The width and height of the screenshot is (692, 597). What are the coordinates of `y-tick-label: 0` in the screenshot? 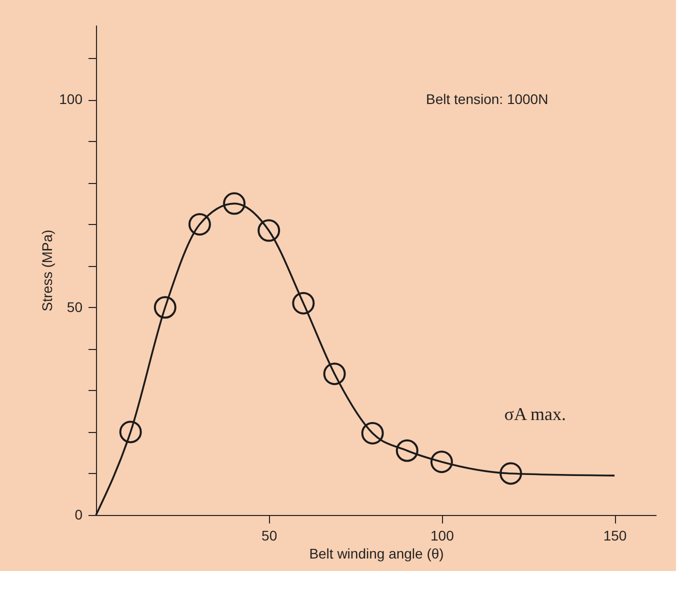 It's located at (78, 514).